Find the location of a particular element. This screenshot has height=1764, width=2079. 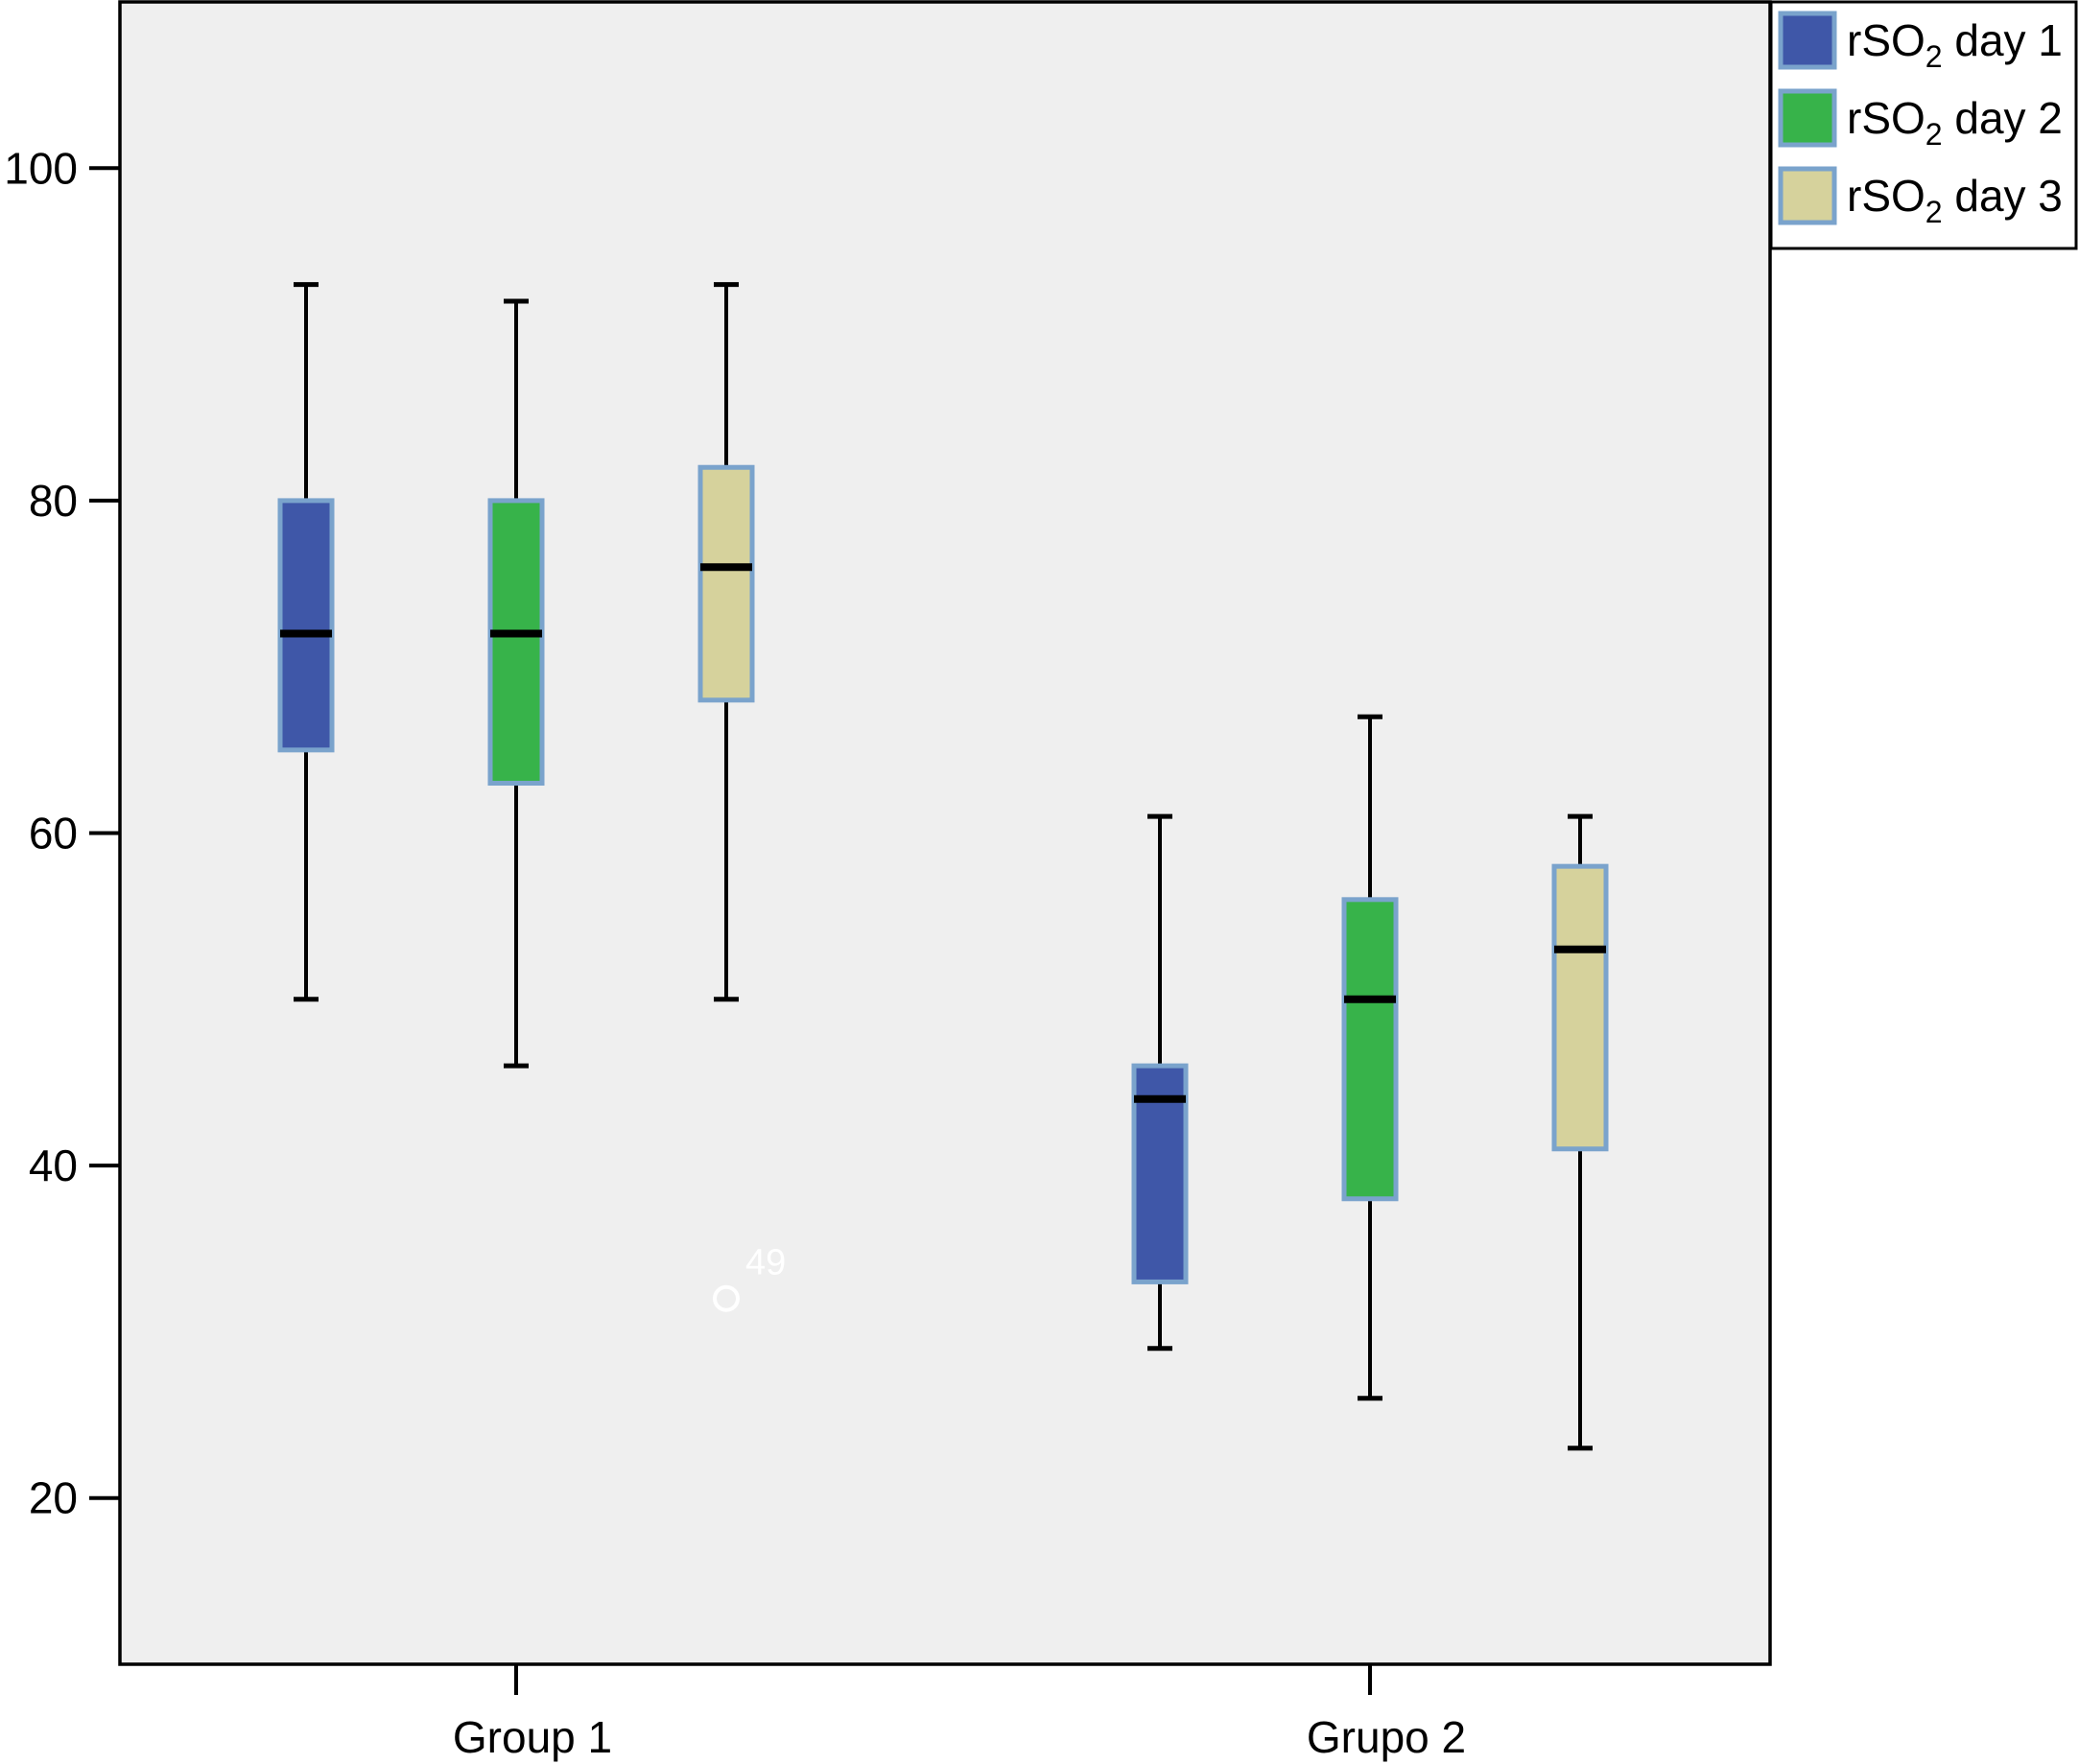

y-tick-label: 20 is located at coordinates (53, 1498).